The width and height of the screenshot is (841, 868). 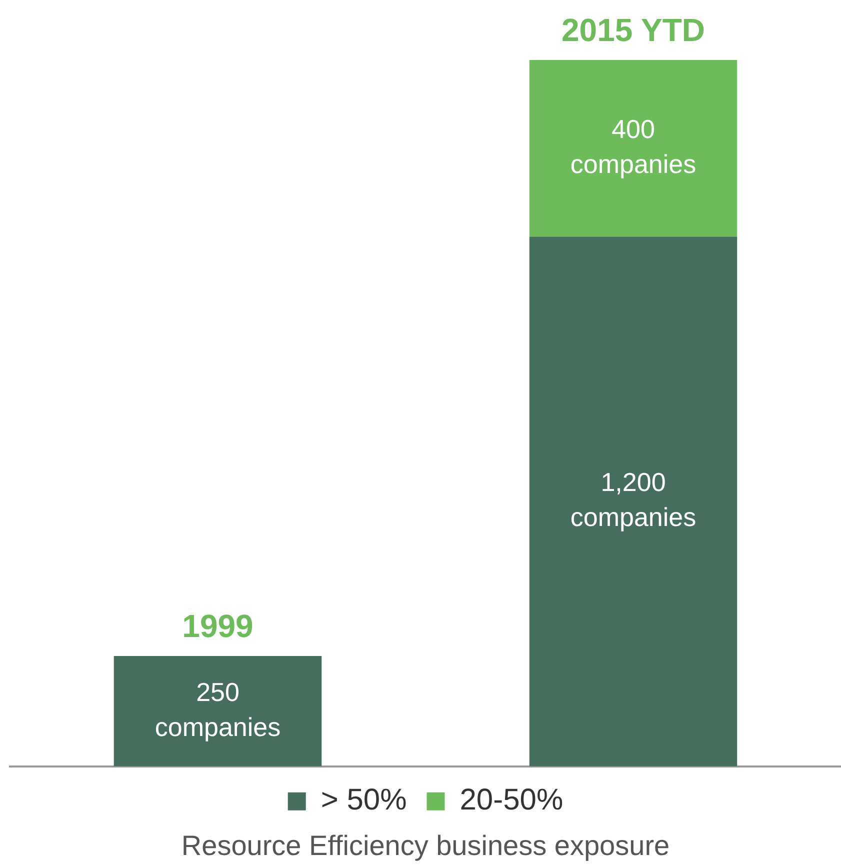 I want to click on data-label: 1,200 companies, so click(x=633, y=499).